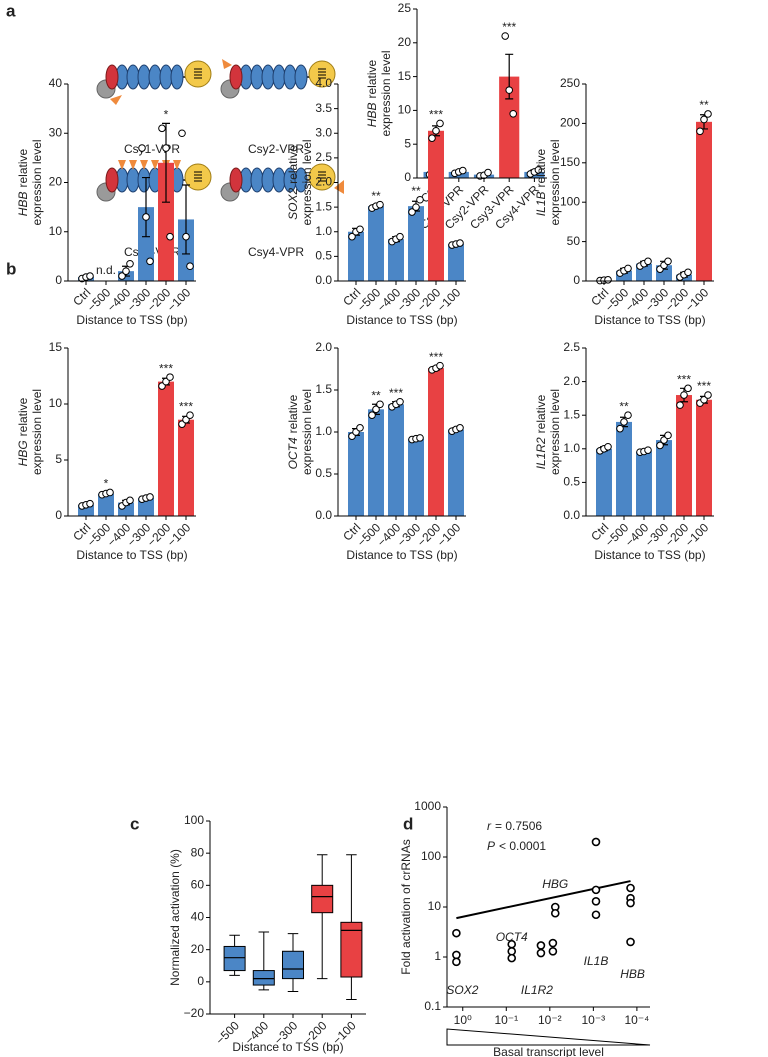 This screenshot has width=768, height=1057. I want to click on y-axis-label: SOX2 relative, so click(293, 182).